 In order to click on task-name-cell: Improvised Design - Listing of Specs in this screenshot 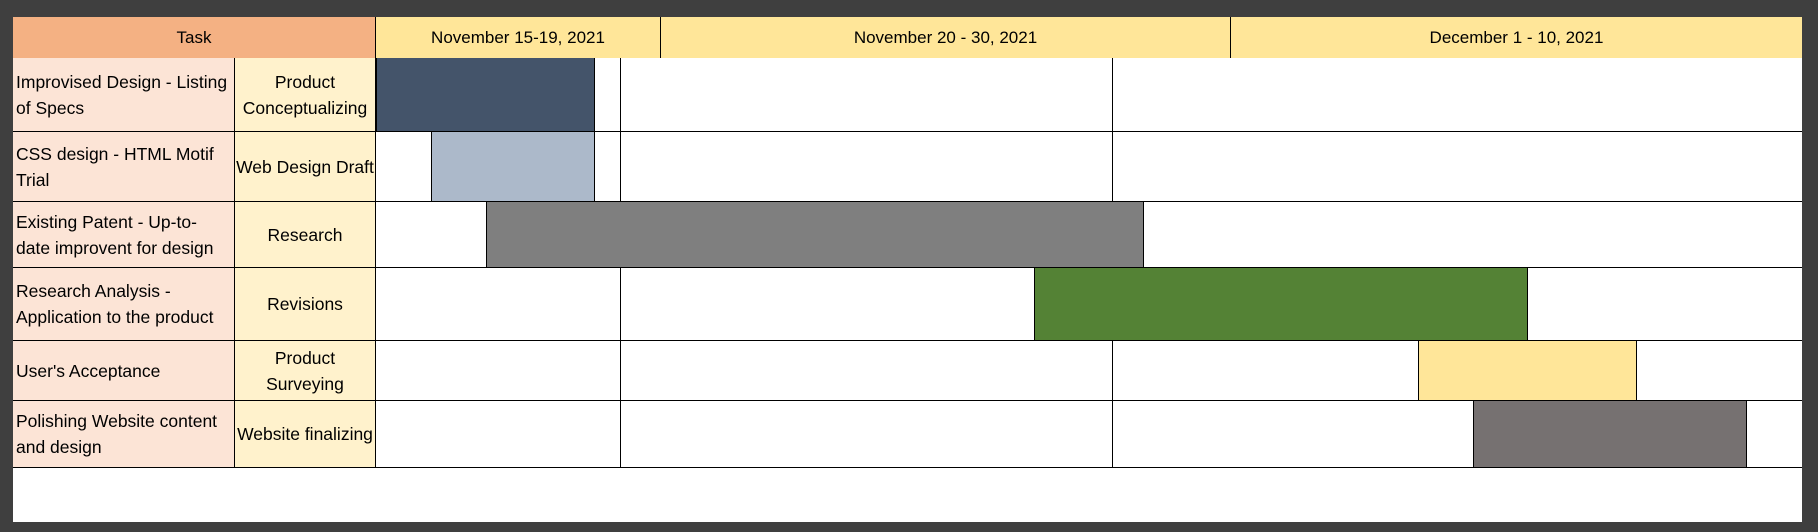, I will do `click(124, 94)`.